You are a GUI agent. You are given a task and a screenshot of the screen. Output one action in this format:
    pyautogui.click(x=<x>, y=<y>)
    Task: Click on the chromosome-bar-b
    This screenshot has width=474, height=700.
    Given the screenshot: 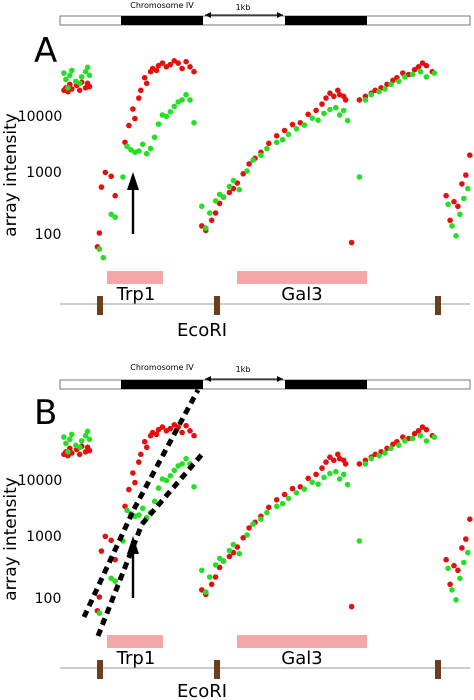 What is the action you would take?
    pyautogui.click(x=265, y=384)
    